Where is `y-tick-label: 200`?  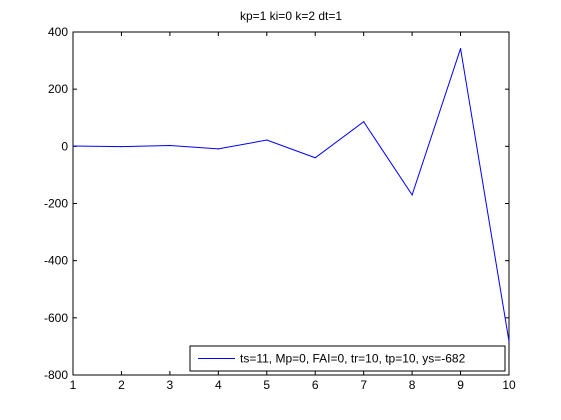
y-tick-label: 200 is located at coordinates (58, 89).